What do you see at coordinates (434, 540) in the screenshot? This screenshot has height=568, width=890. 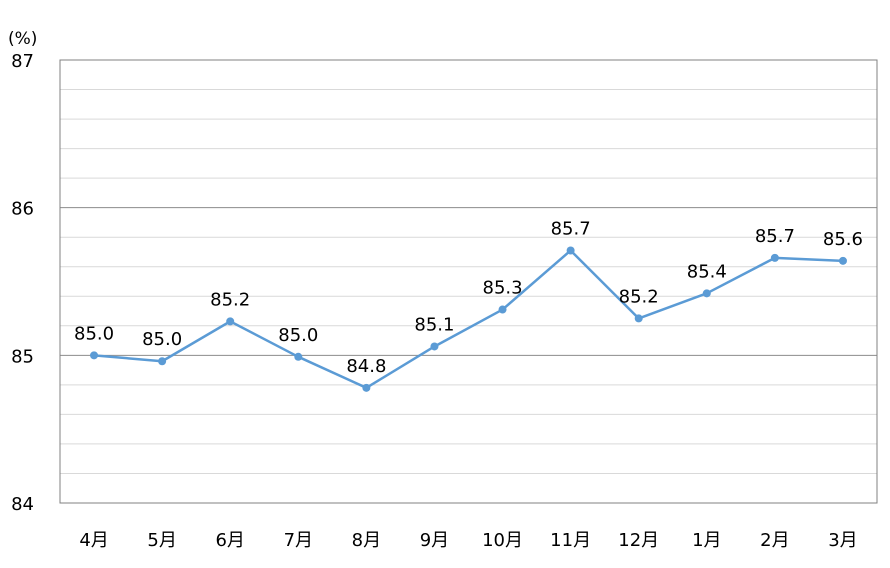 I see `x-tick-label: 9月` at bounding box center [434, 540].